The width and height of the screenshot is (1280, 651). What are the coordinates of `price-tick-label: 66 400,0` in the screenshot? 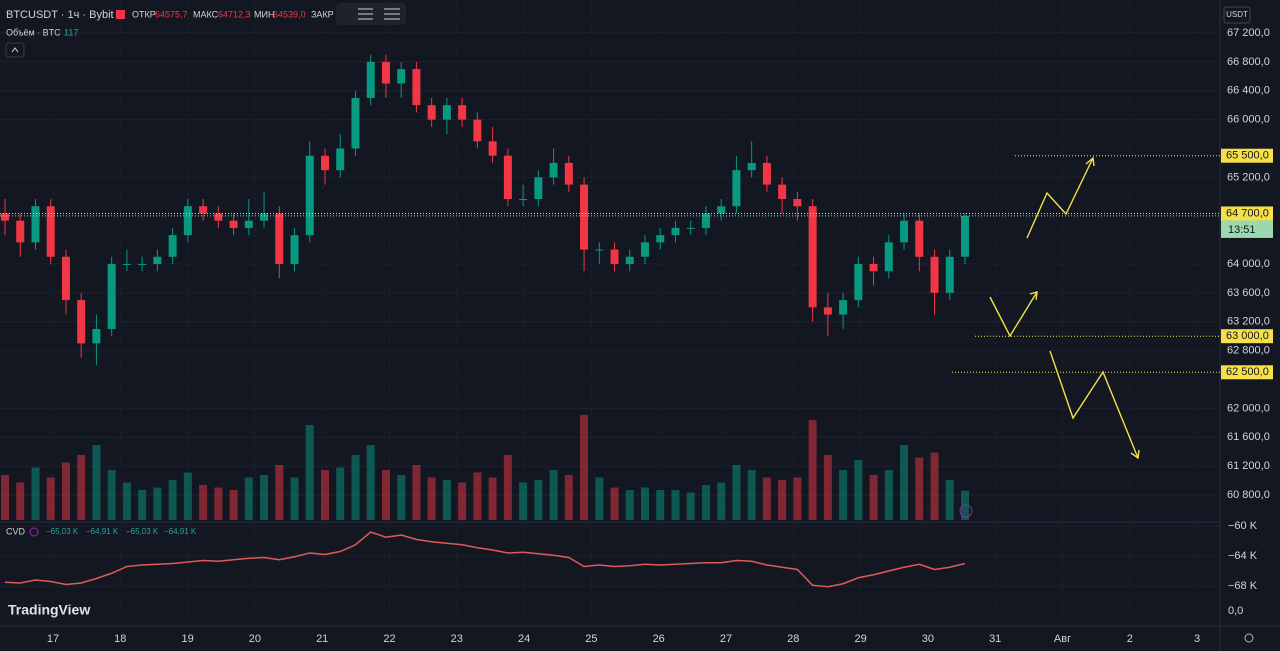 It's located at (1248, 91).